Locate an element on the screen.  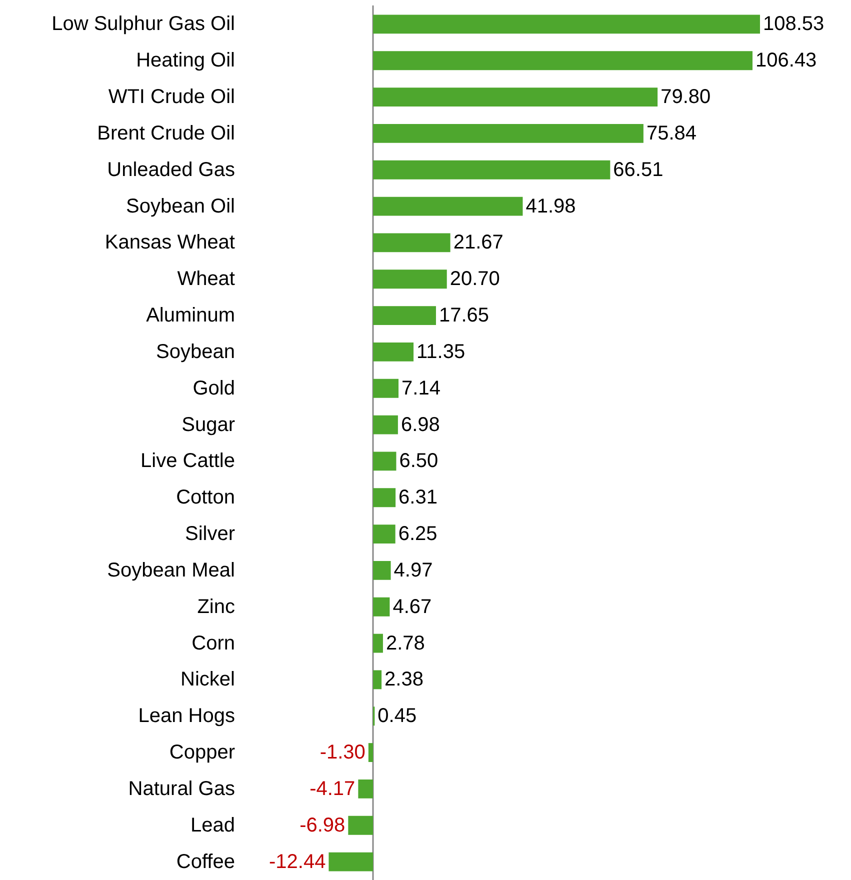
data-label: 75.84 is located at coordinates (671, 133).